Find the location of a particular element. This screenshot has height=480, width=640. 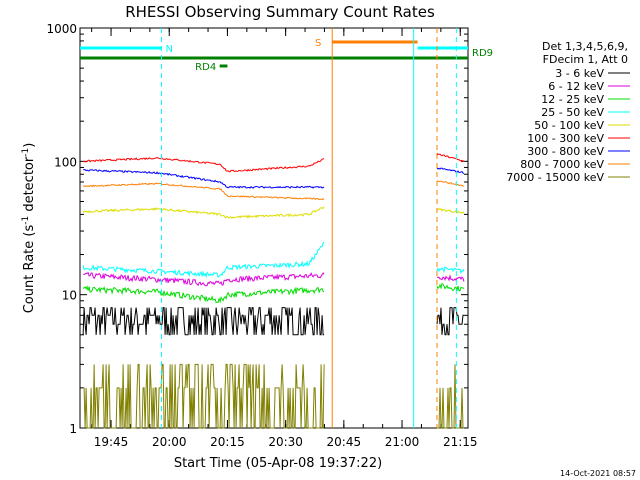

y-axis-label: Count Rate (s-1 detector-1) is located at coordinates (29, 228).